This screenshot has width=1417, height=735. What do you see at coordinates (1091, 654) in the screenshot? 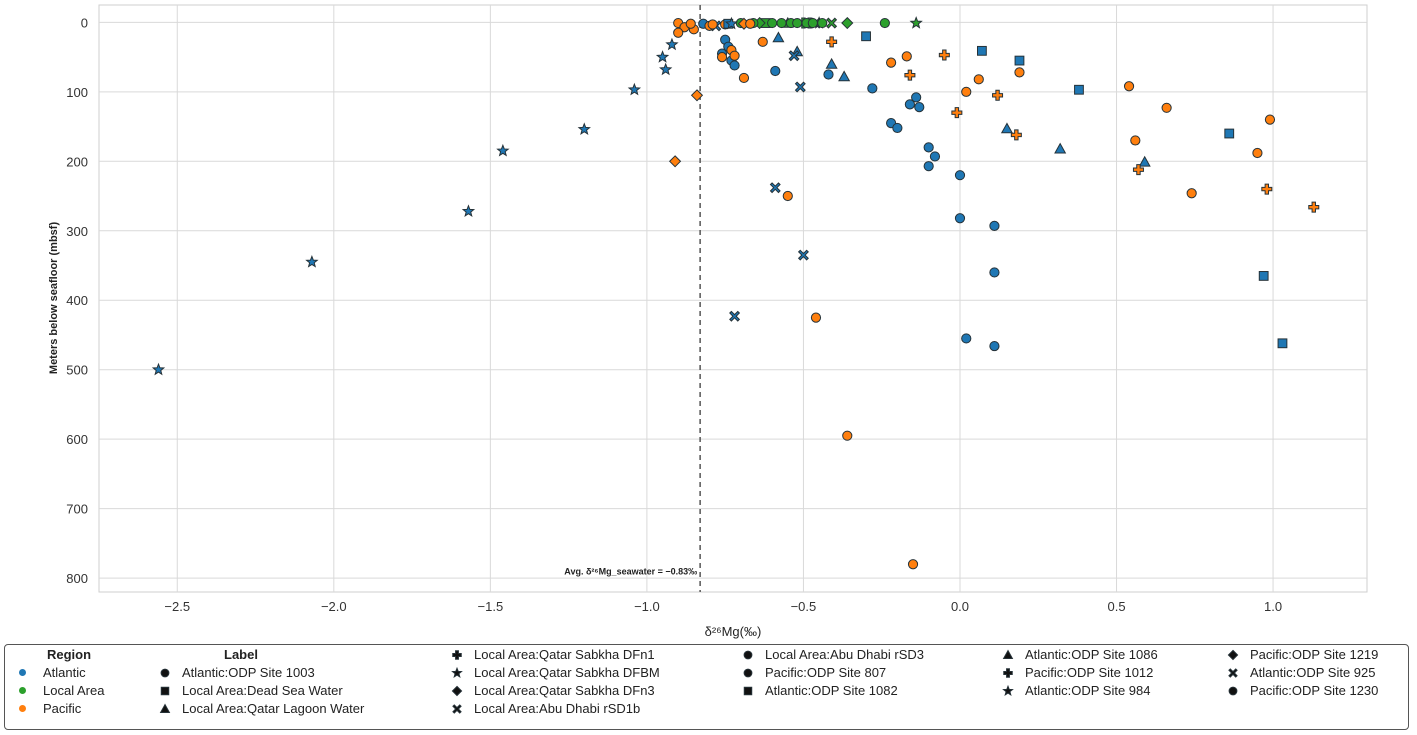
I see `legend-text: Atlantic:ODP Site 1086` at bounding box center [1091, 654].